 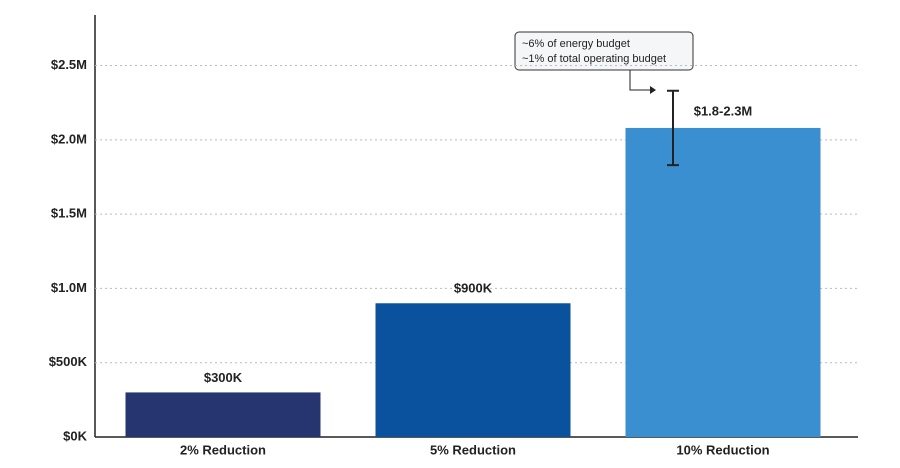 What do you see at coordinates (594, 59) in the screenshot?
I see `annotation-line: ~1% of total operating budget` at bounding box center [594, 59].